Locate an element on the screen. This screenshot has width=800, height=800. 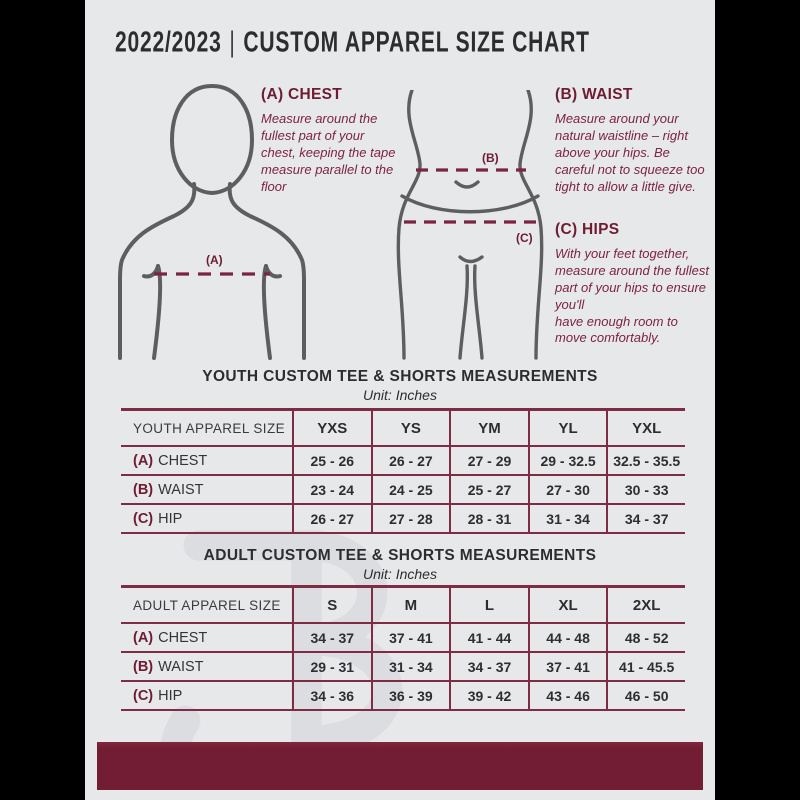
page-title: 2022/2023 | CUSTOM APPAREL SIZE CHART is located at coordinates (352, 42).